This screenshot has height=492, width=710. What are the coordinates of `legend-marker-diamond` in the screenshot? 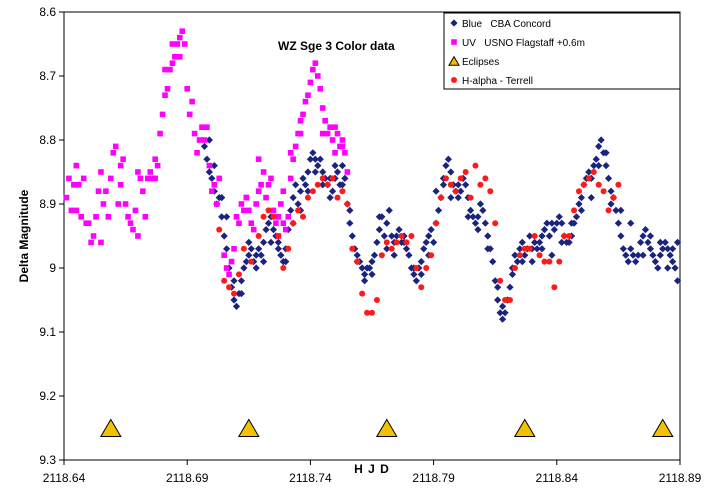 It's located at (454, 23).